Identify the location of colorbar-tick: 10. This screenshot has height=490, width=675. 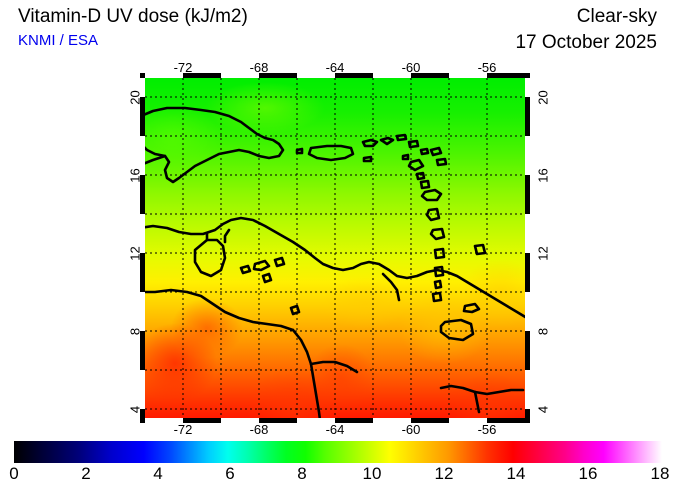
(372, 473).